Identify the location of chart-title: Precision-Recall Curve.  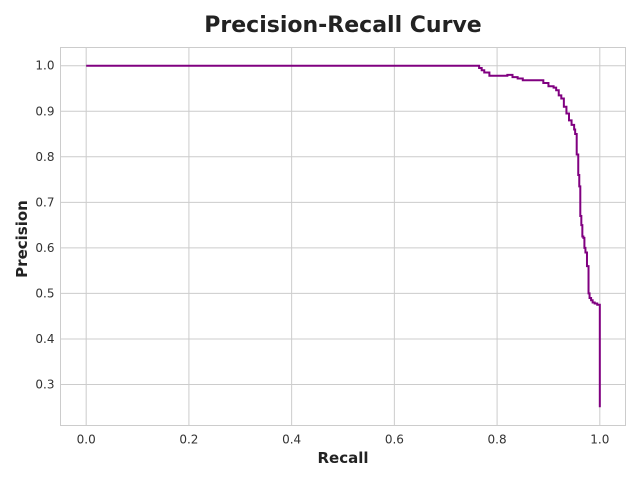
(342, 25).